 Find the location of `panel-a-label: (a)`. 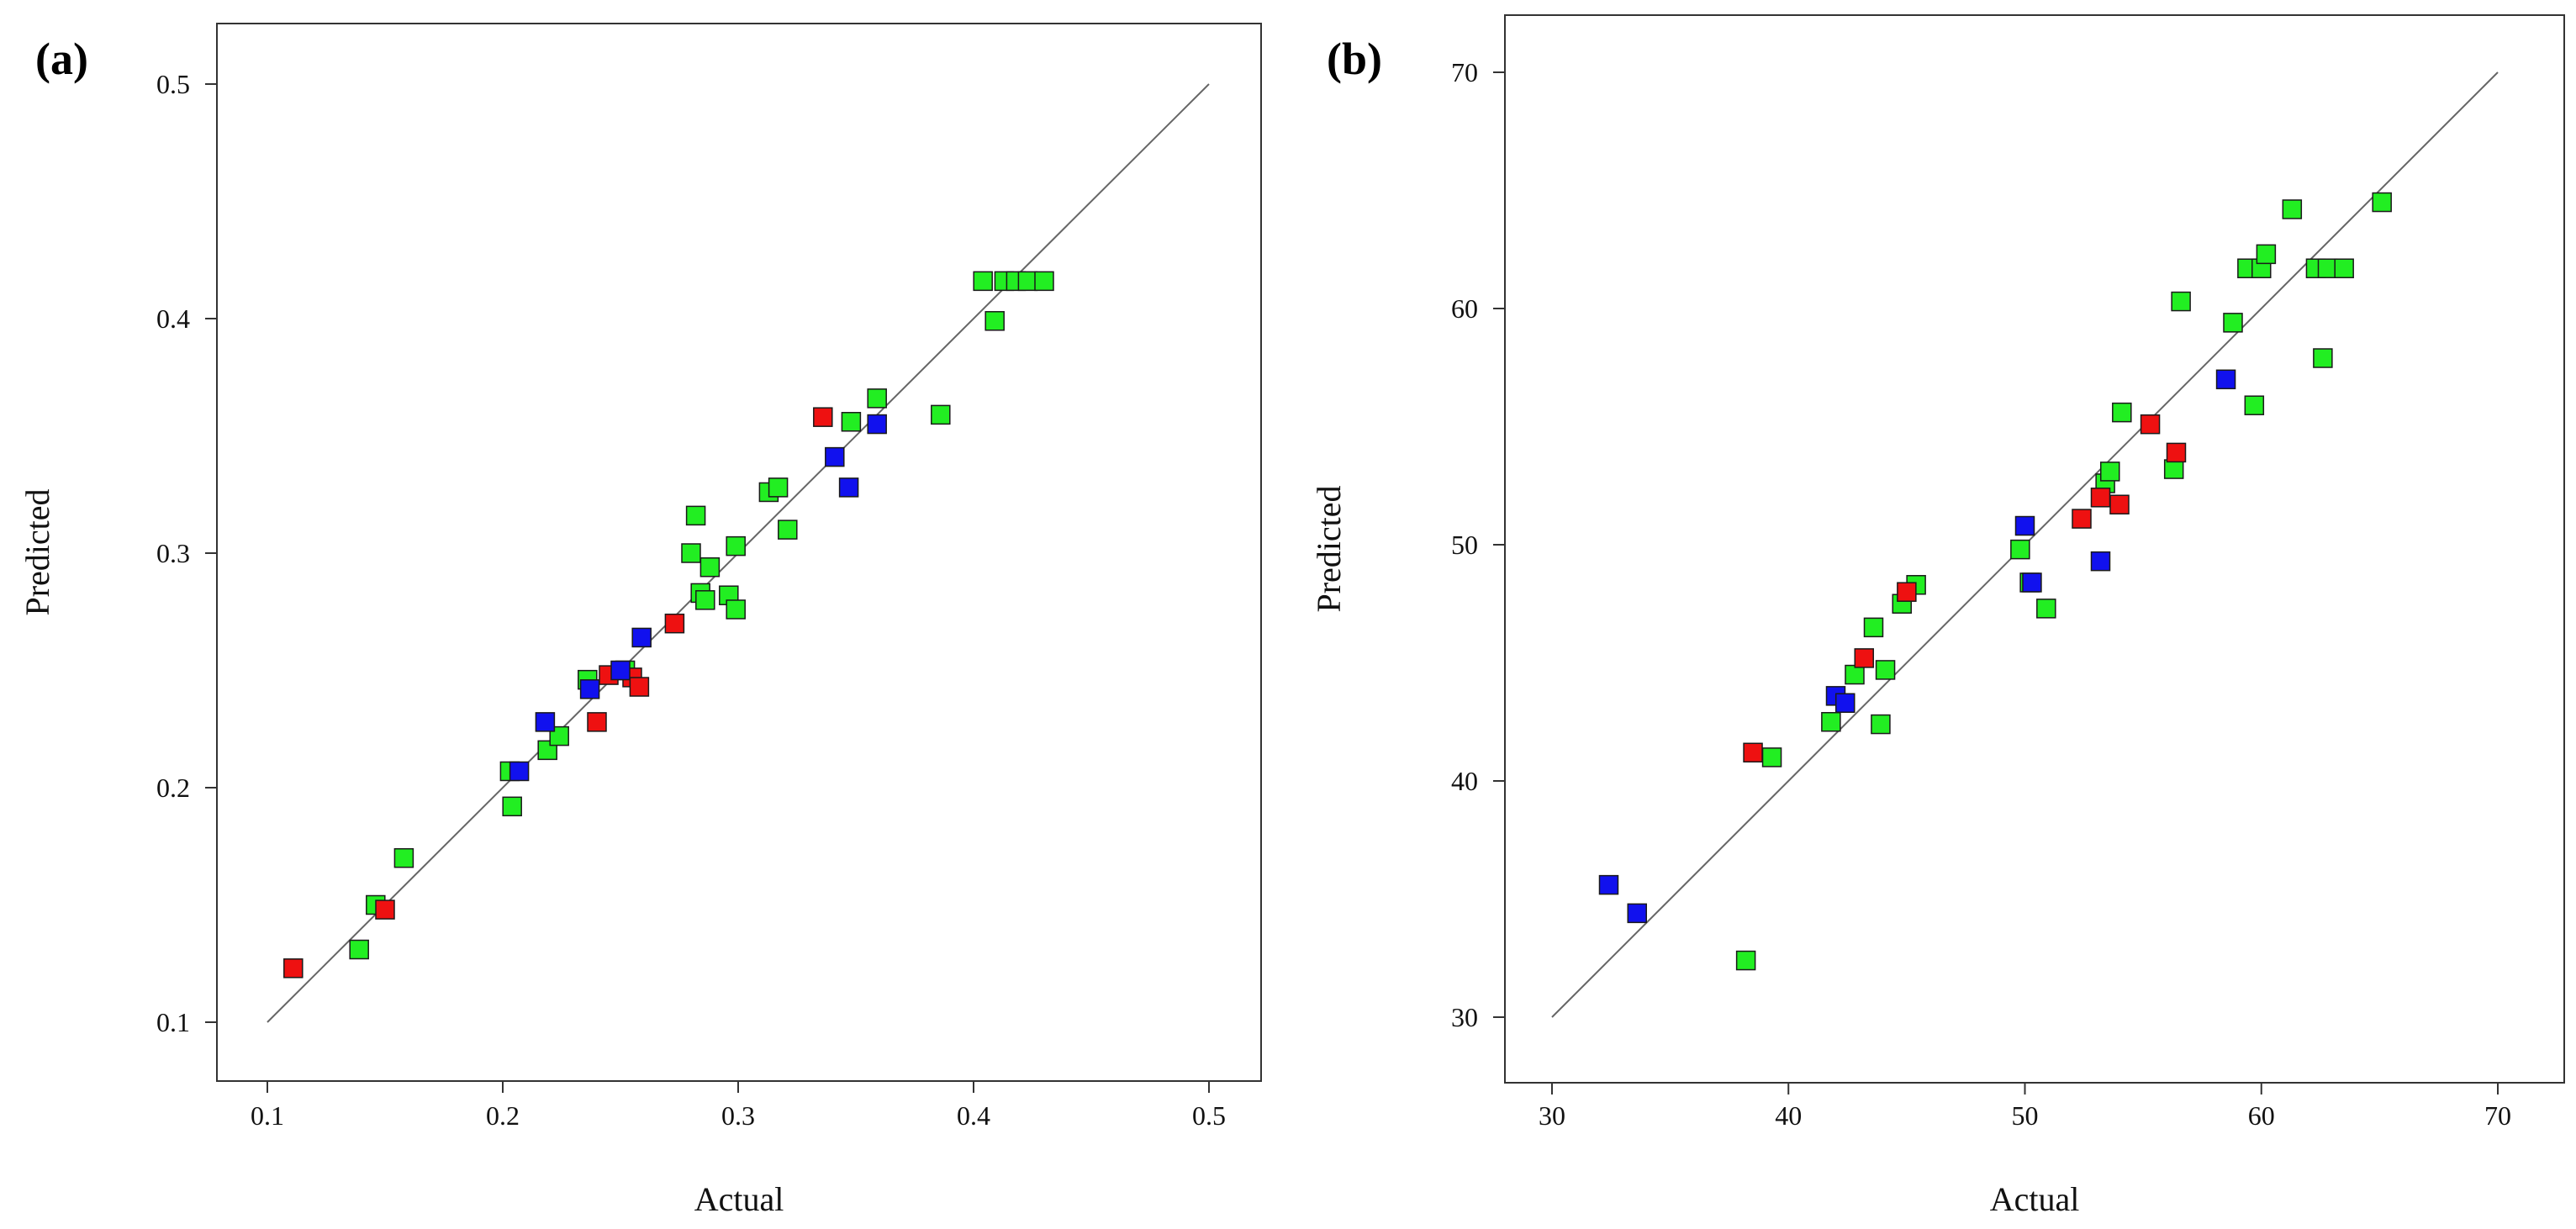

panel-a-label: (a) is located at coordinates (61, 59).